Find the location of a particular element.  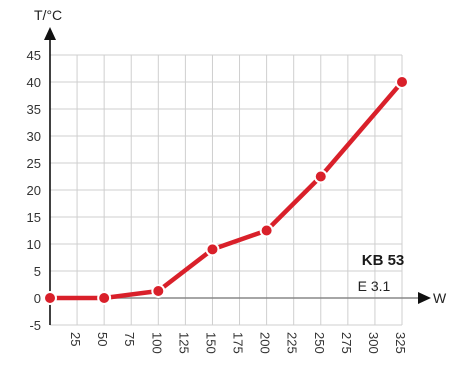

x-tick-label: 300 is located at coordinates (373, 343).